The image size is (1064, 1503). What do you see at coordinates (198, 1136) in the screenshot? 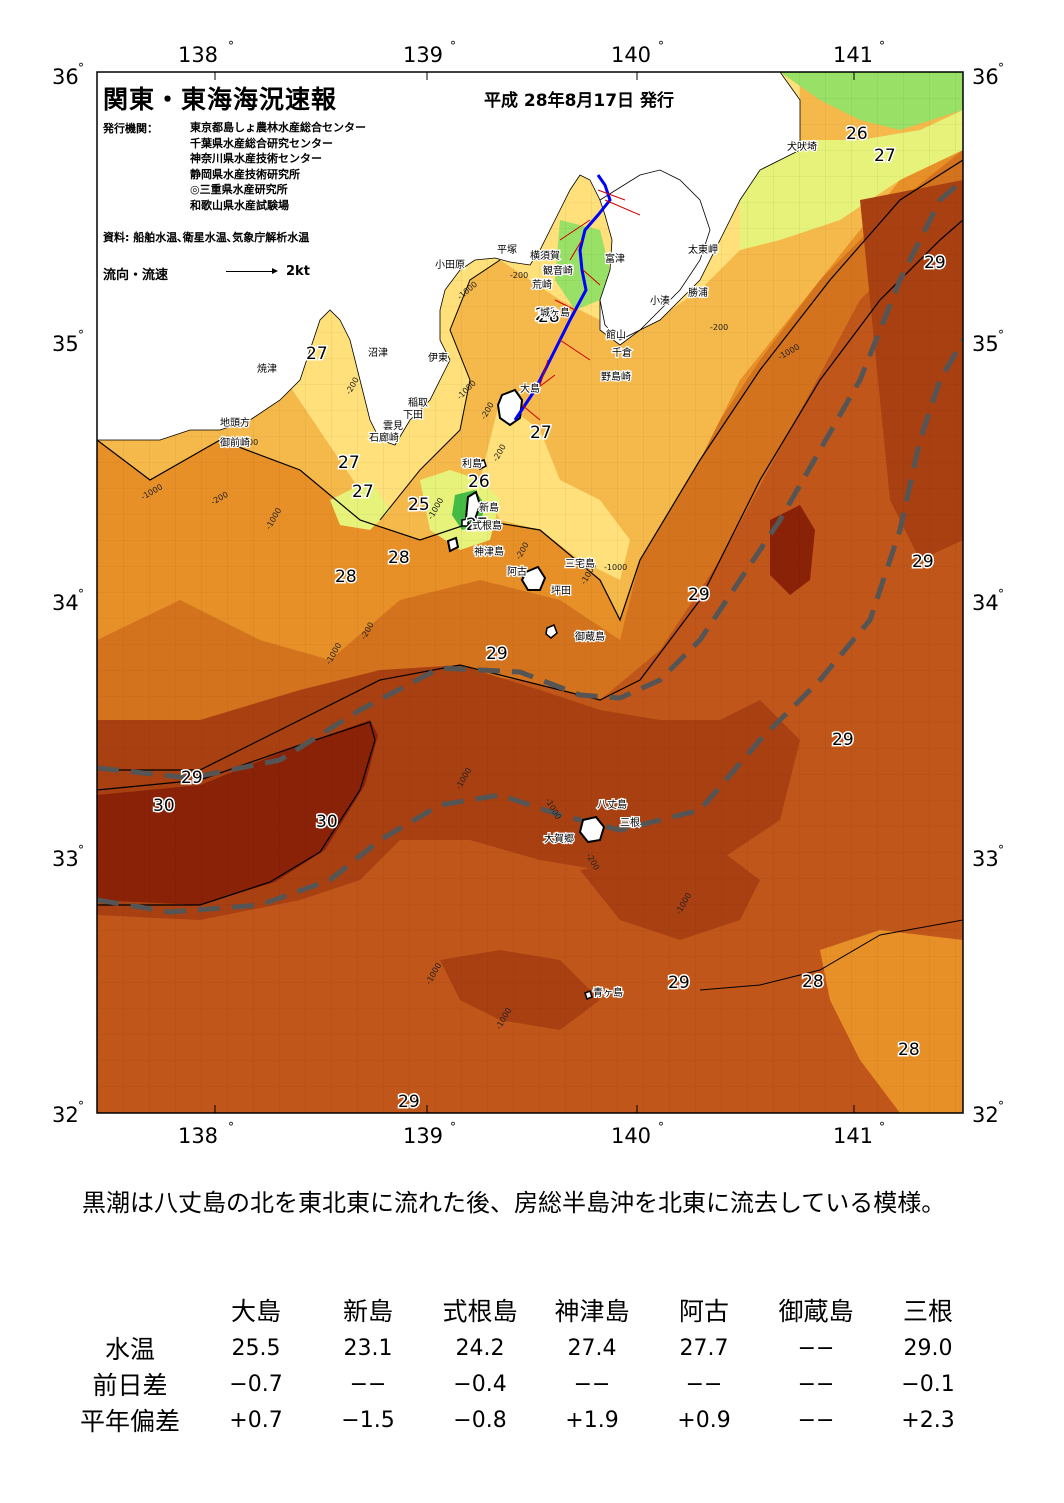
I see `lon-label-138-bottom: 138` at bounding box center [198, 1136].